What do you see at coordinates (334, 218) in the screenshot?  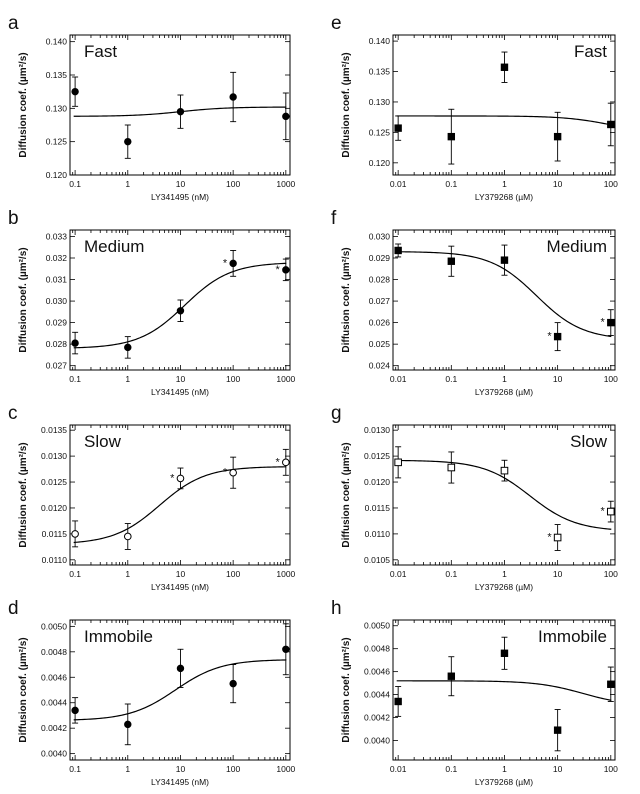 I see `panel-letter: f` at bounding box center [334, 218].